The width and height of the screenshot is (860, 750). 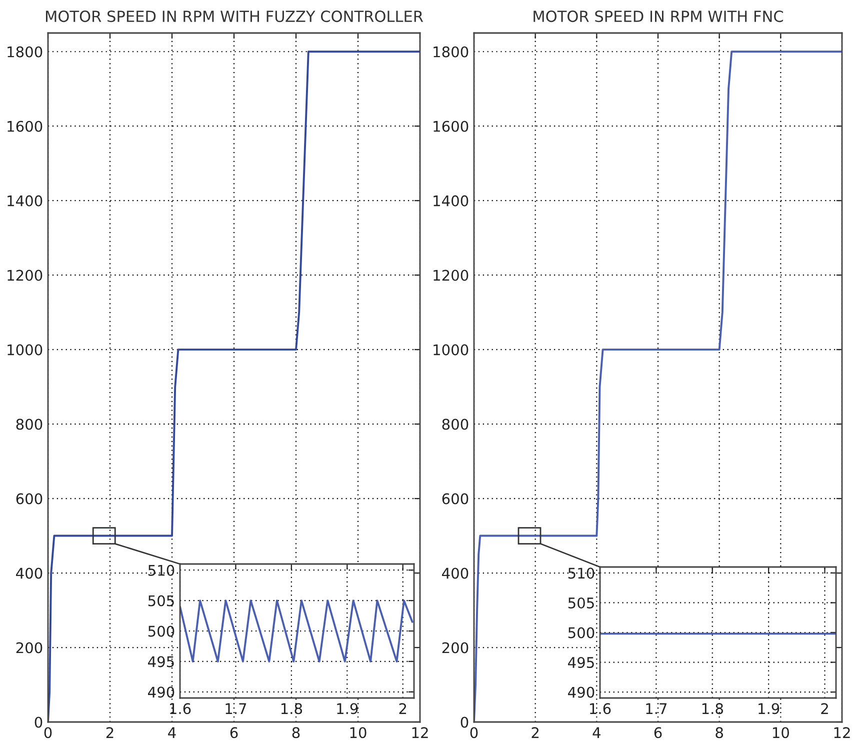 What do you see at coordinates (297, 631) in the screenshot?
I see `line-series` at bounding box center [297, 631].